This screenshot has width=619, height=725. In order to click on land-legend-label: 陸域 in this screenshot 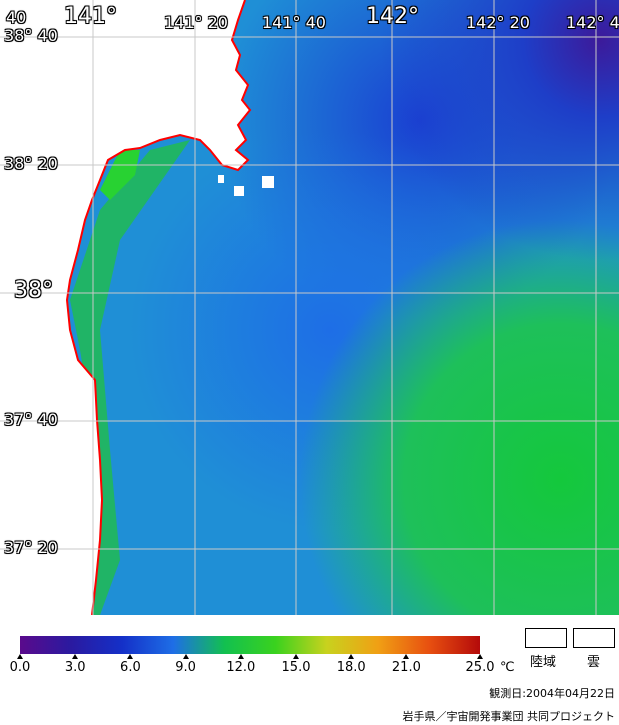, I will do `click(543, 662)`.